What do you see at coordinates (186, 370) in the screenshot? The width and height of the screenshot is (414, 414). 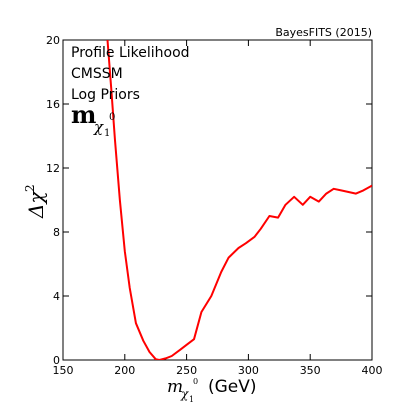 I see `x-tick-label: 250` at bounding box center [186, 370].